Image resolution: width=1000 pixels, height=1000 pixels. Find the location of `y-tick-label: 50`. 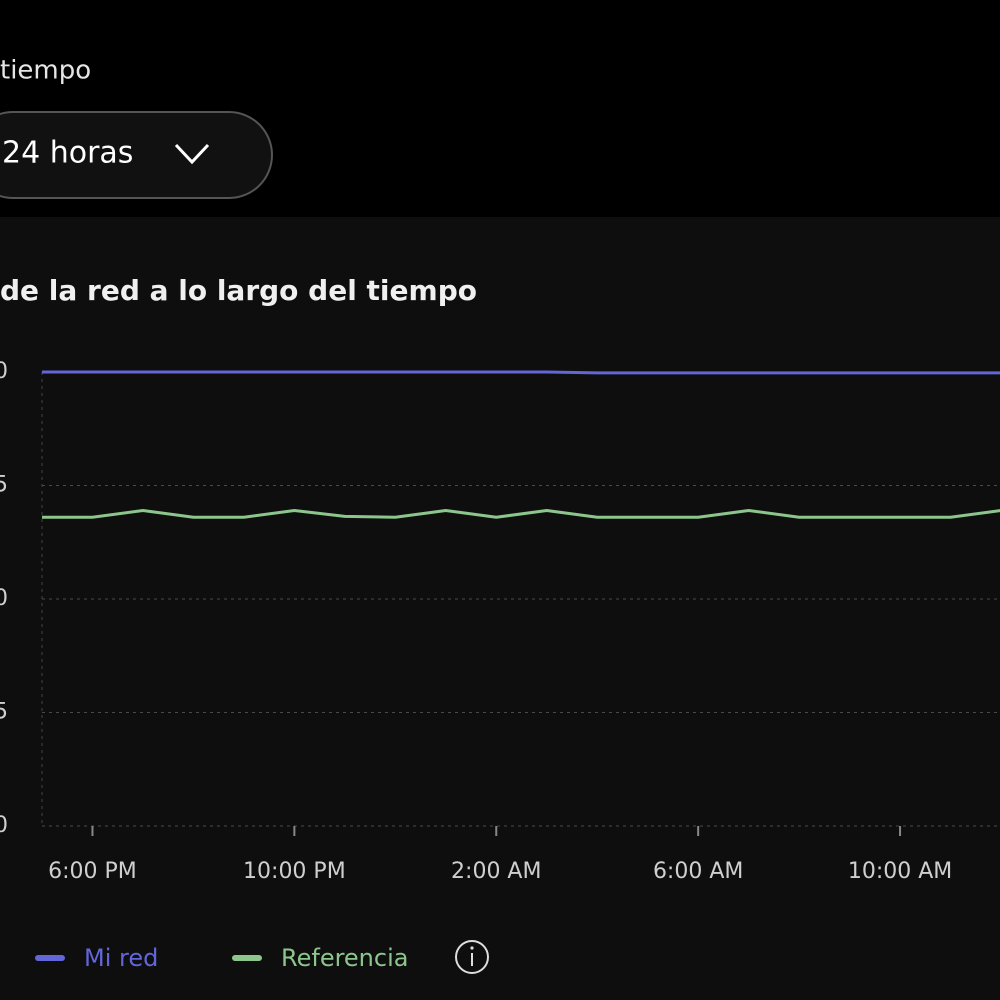

y-tick-label: 50 is located at coordinates (4, 598).